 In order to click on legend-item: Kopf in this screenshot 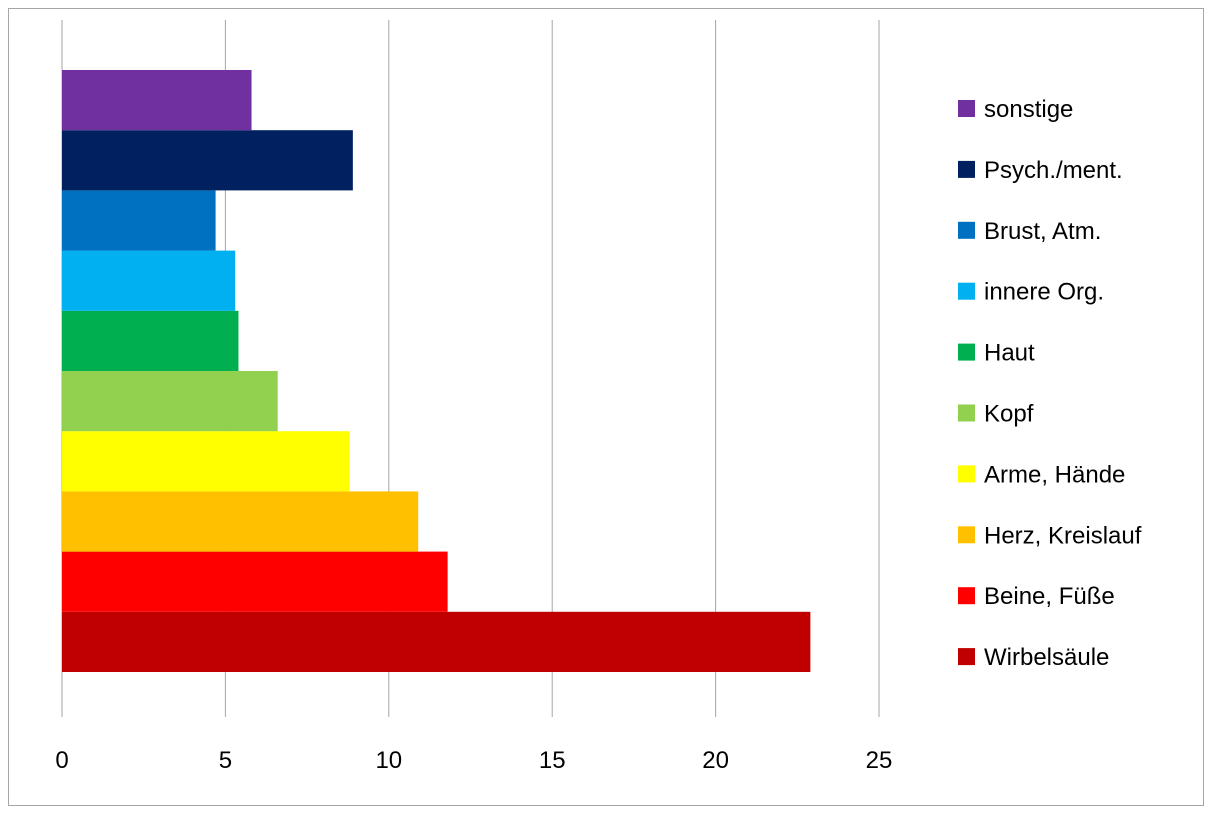, I will do `click(996, 414)`.